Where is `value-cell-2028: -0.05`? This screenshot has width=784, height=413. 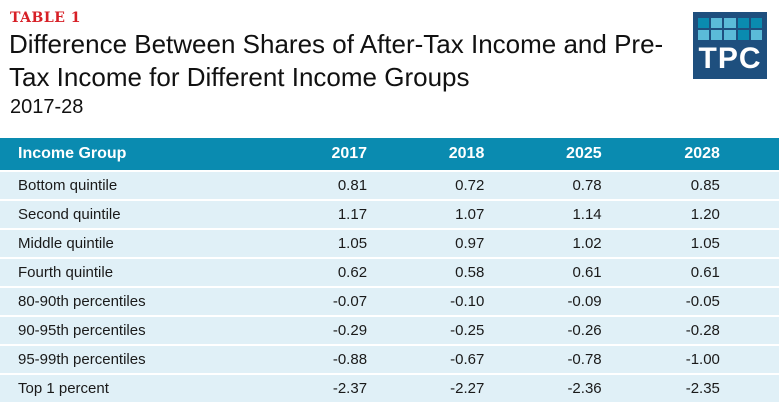
value-cell-2028: -0.05 is located at coordinates (660, 301).